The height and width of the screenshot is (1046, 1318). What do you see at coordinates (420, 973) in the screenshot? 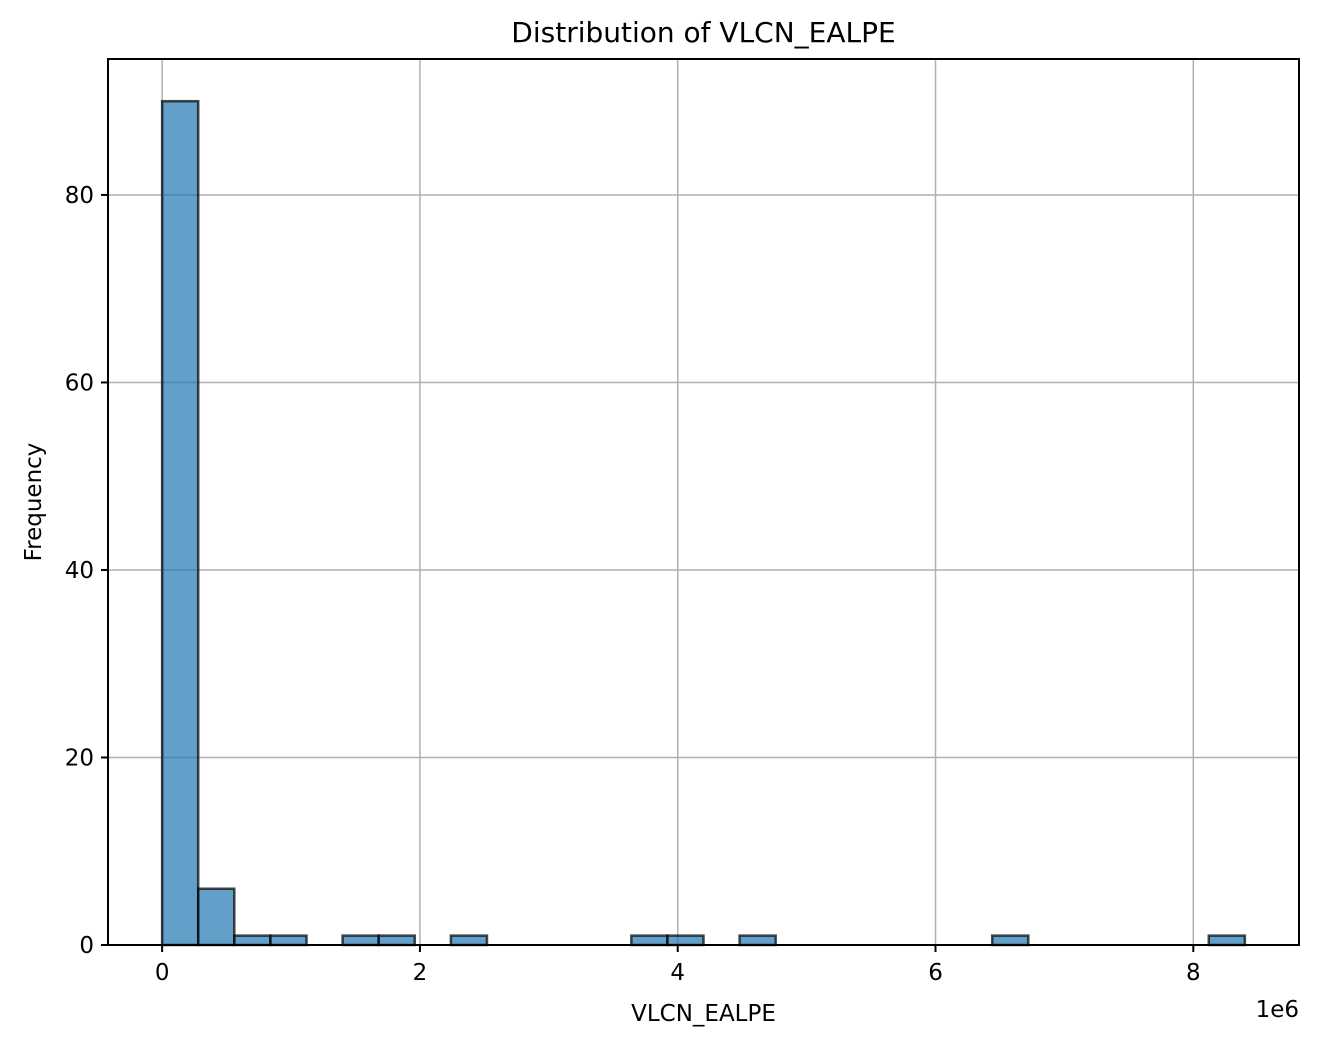
I see `x-tick-label: 2` at bounding box center [420, 973].